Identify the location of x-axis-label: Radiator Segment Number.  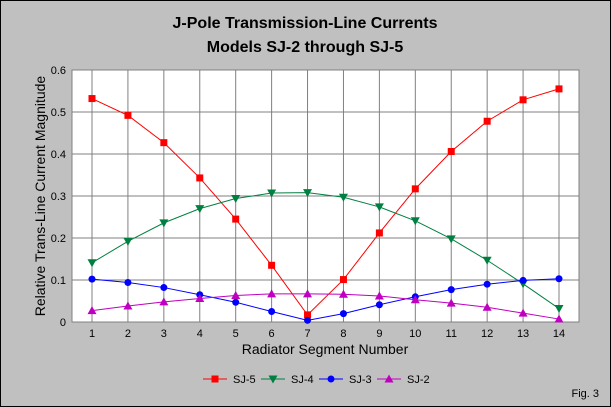
(325, 349).